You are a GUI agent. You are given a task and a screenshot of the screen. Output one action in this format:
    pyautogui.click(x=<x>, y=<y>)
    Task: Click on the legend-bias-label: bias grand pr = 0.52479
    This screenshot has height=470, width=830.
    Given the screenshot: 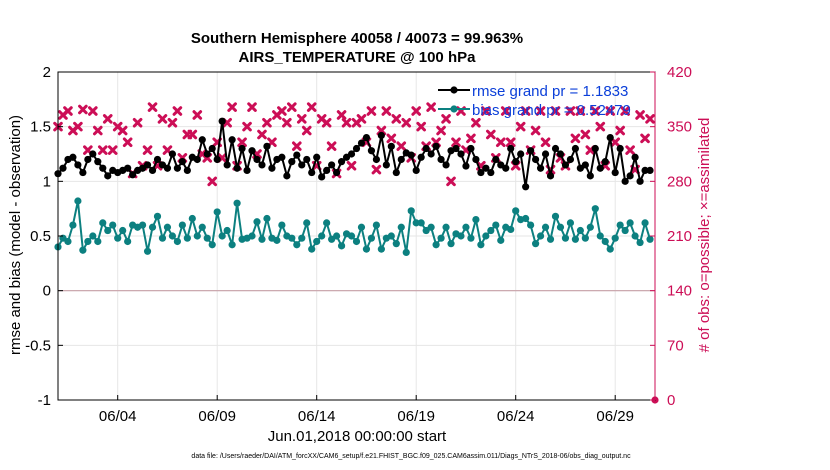 What is the action you would take?
    pyautogui.click(x=551, y=110)
    